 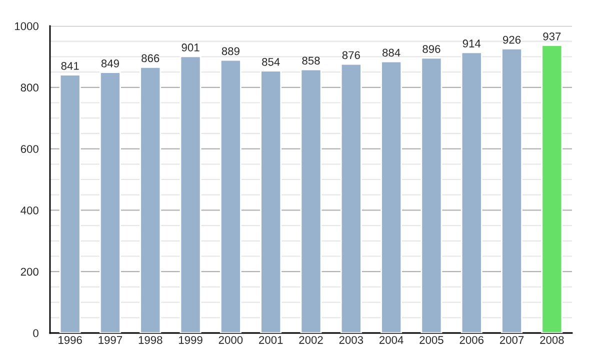 I want to click on data-label: 884, so click(x=391, y=52).